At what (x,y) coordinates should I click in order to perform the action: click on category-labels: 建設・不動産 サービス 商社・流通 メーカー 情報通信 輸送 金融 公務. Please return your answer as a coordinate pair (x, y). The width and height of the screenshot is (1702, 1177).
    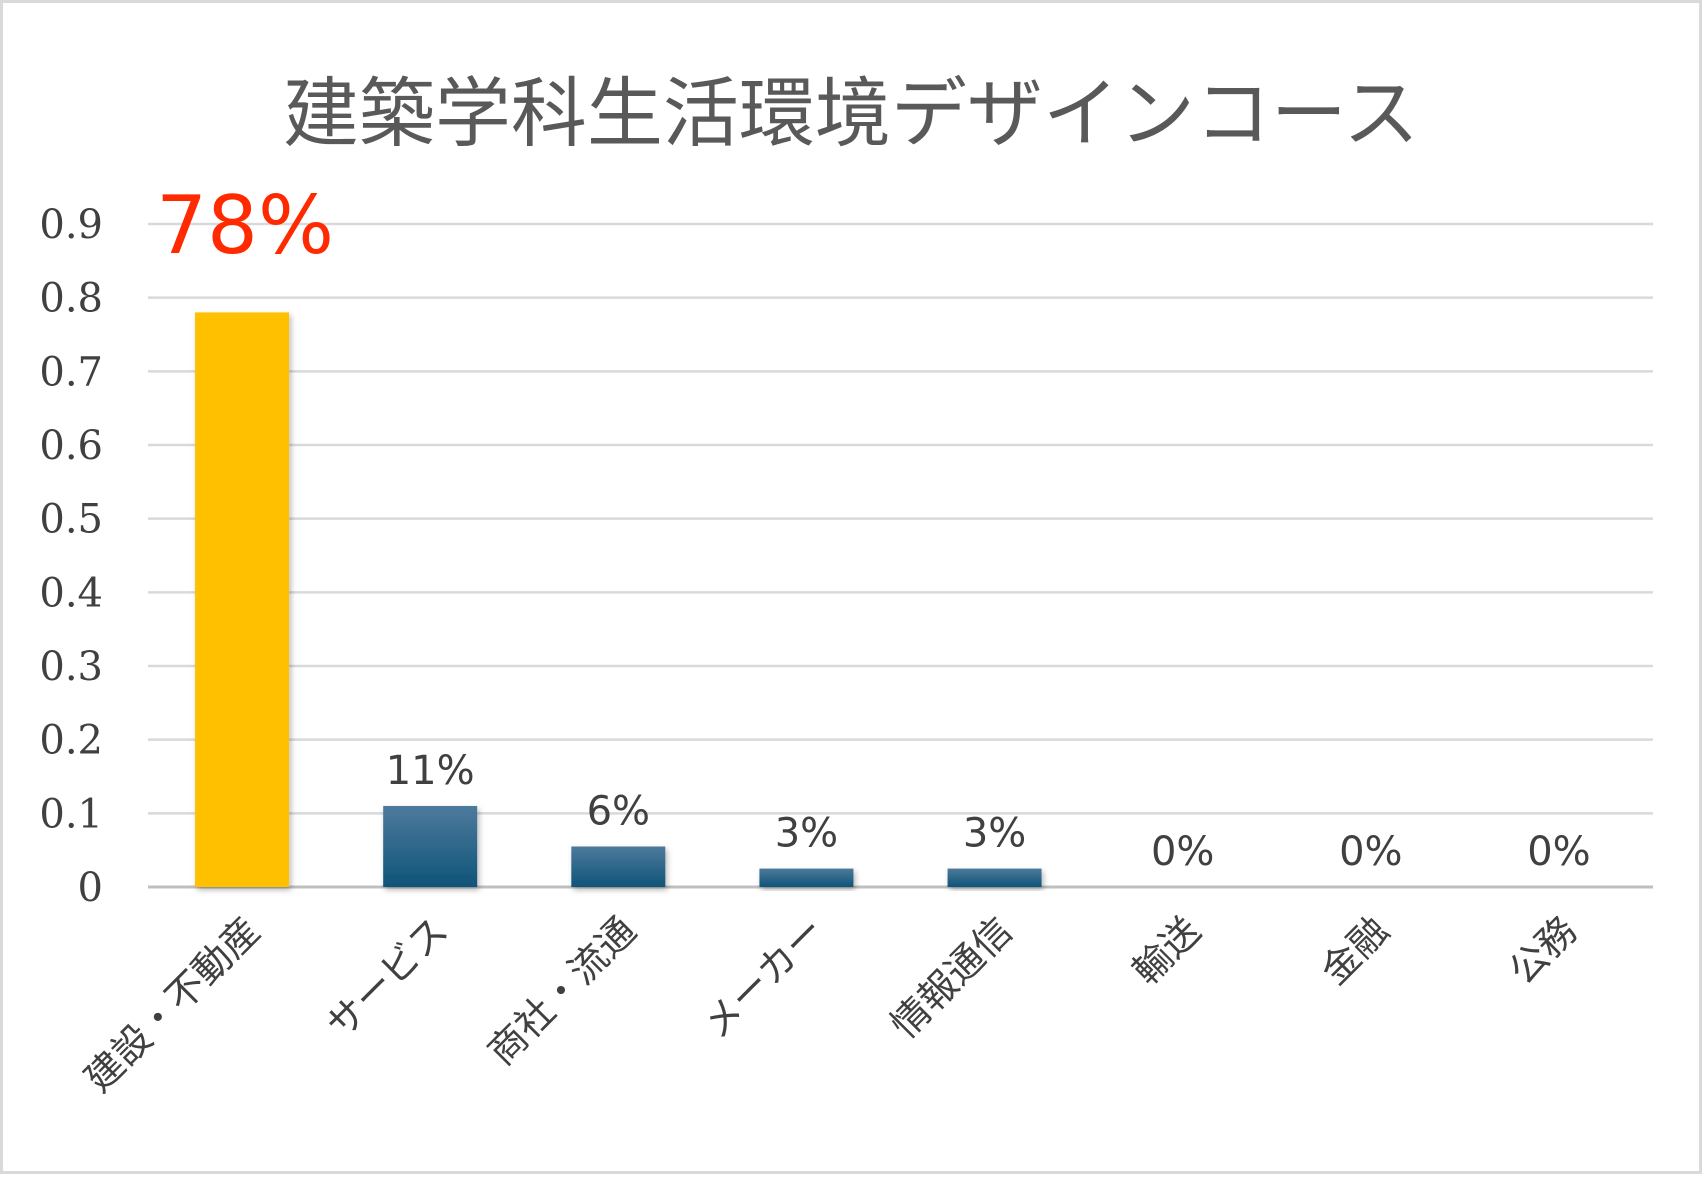
    Looking at the image, I should click on (830, 1004).